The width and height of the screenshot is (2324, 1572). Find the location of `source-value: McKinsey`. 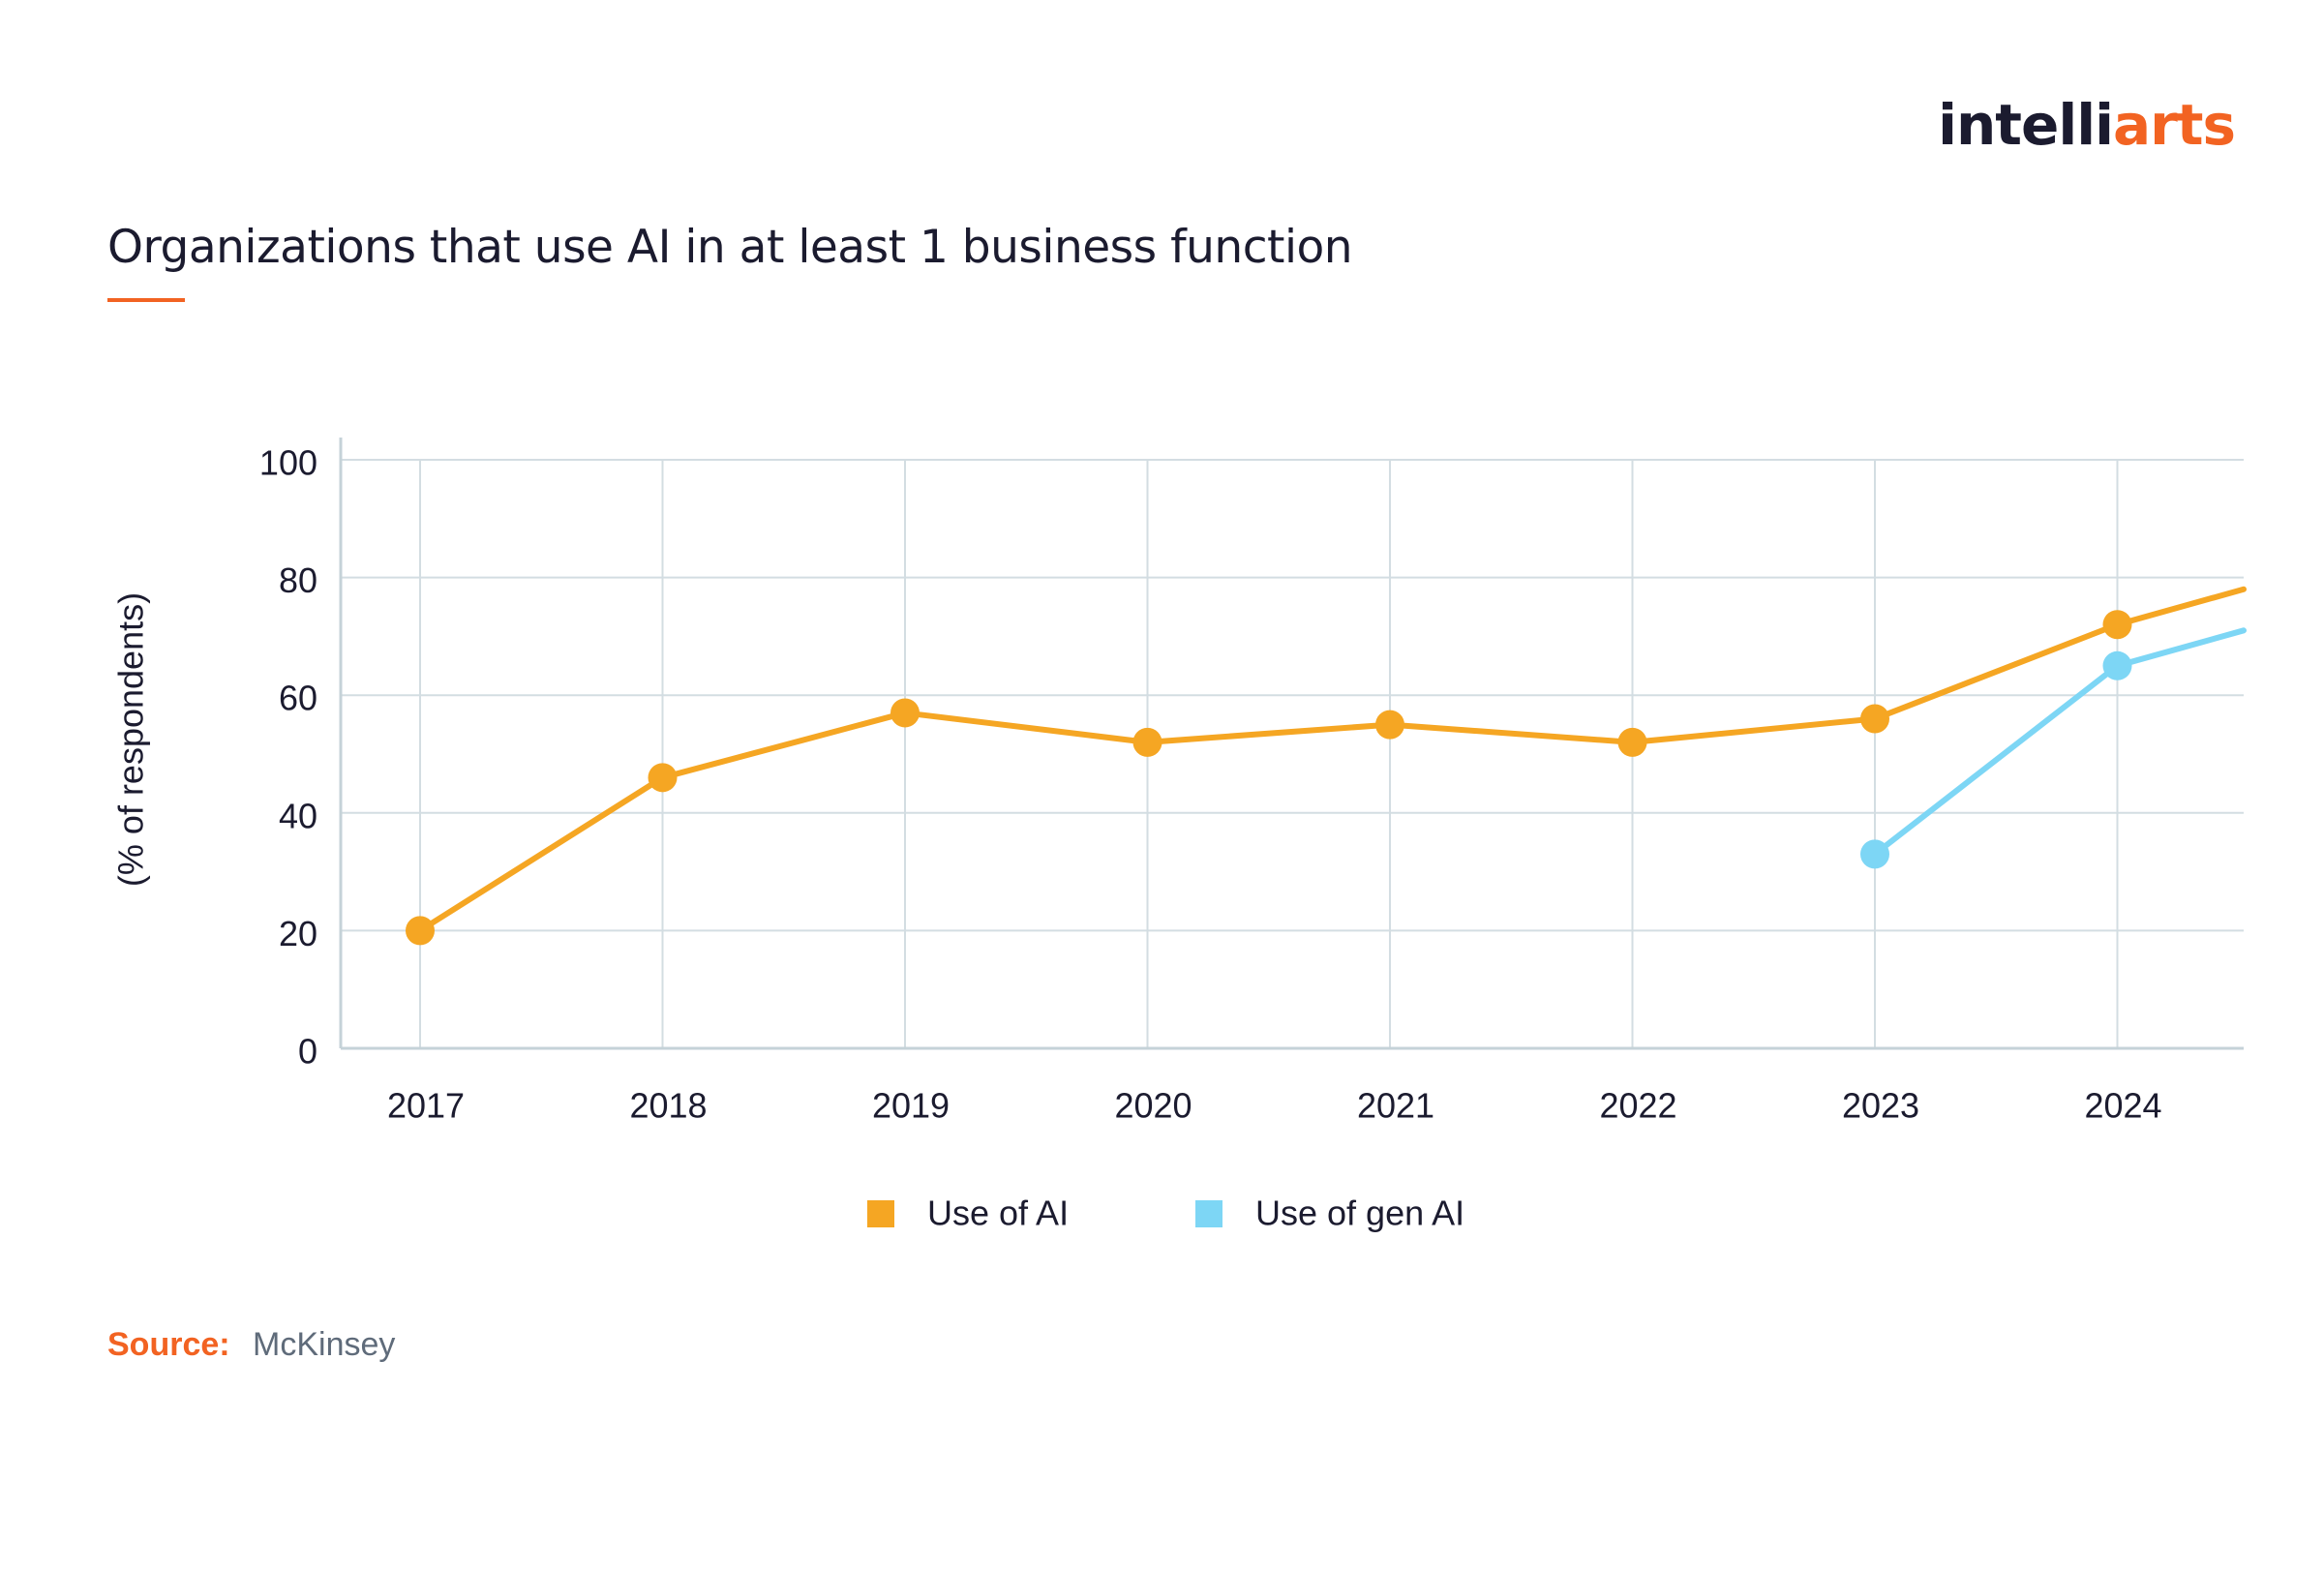

source-value: McKinsey is located at coordinates (324, 1344).